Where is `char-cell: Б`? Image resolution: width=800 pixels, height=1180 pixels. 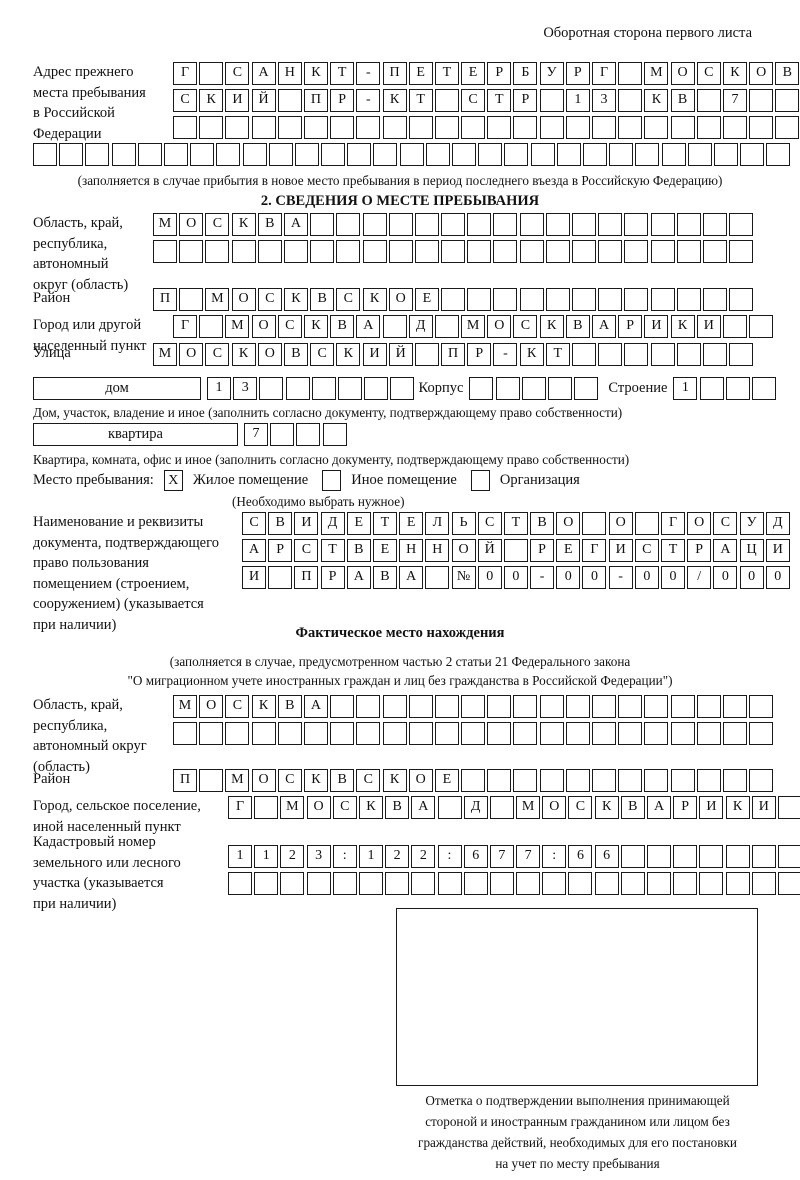
char-cell: Б is located at coordinates (525, 73).